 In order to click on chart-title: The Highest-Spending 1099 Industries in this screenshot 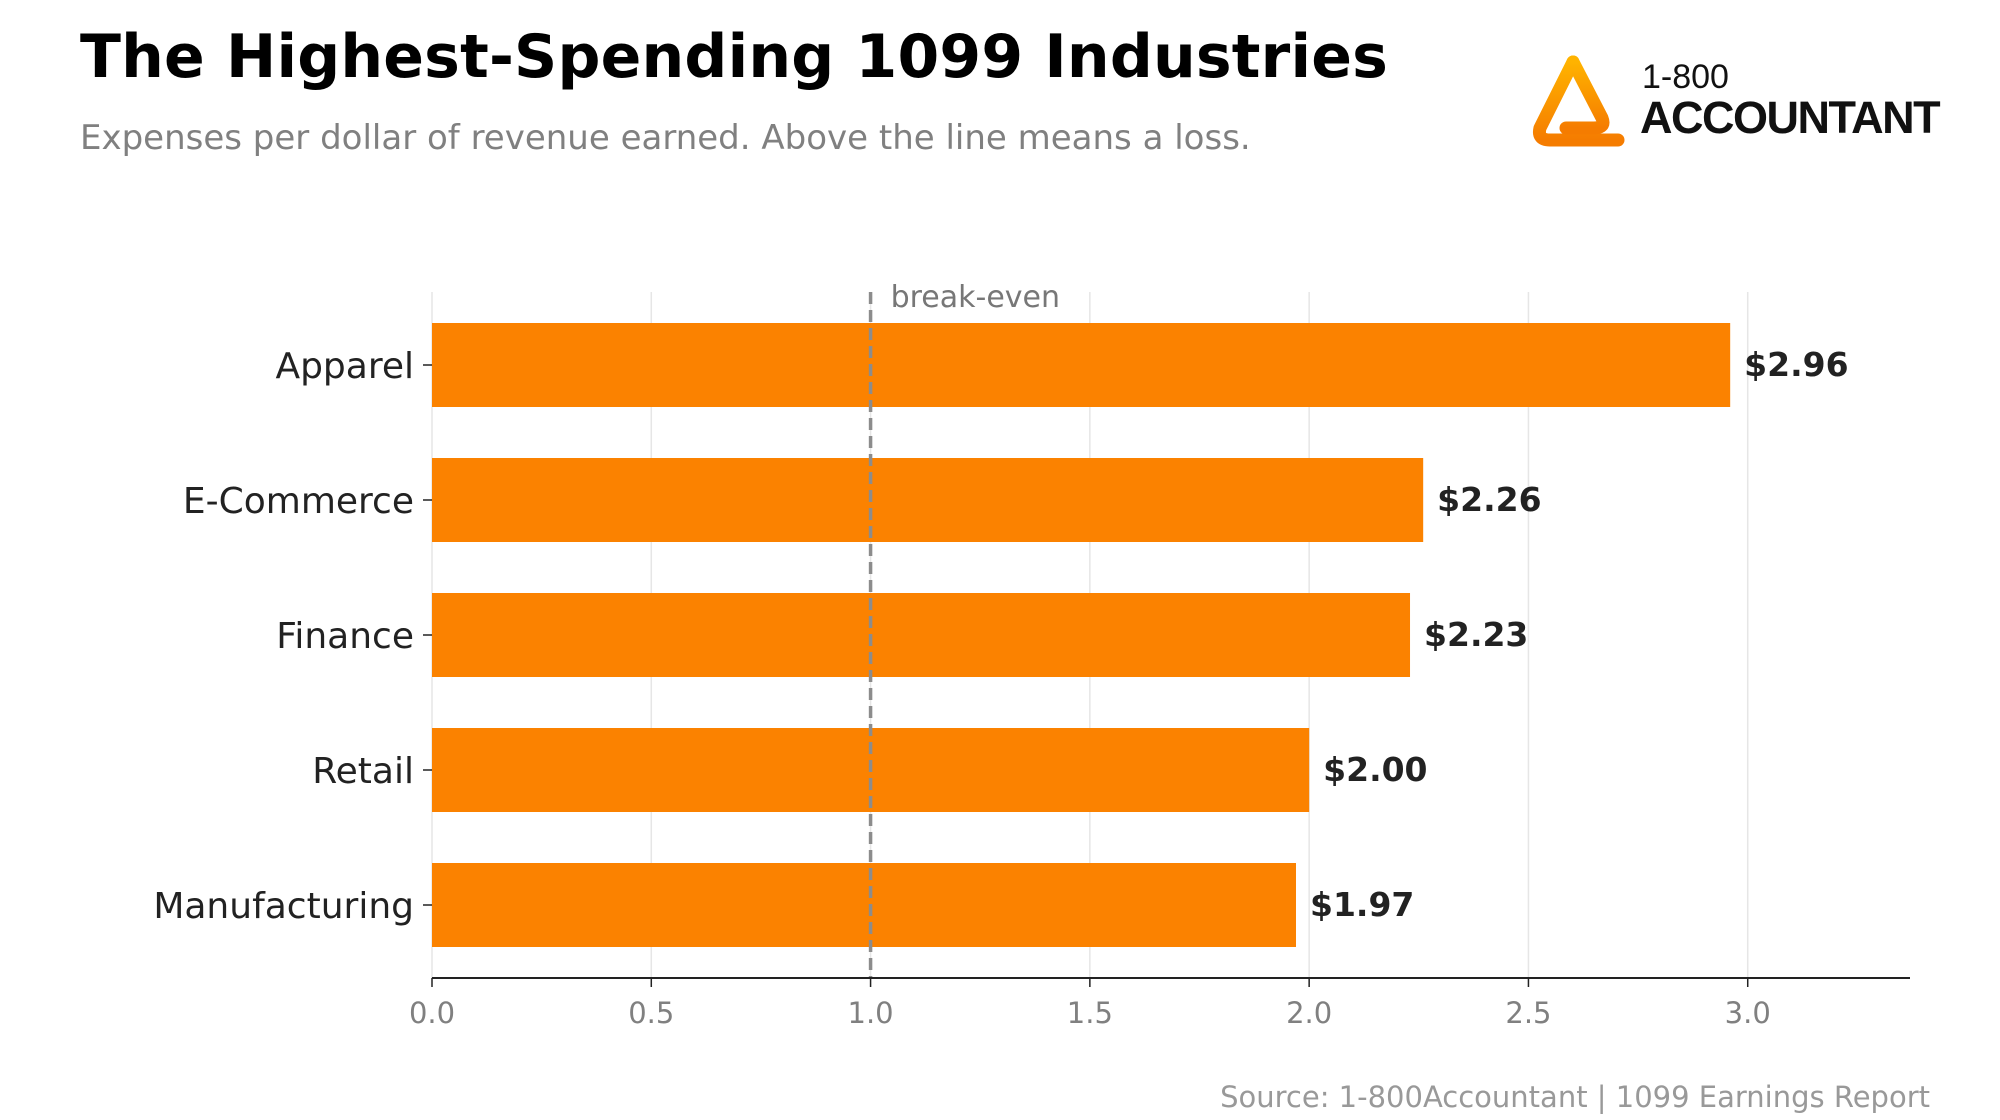, I will do `click(734, 57)`.